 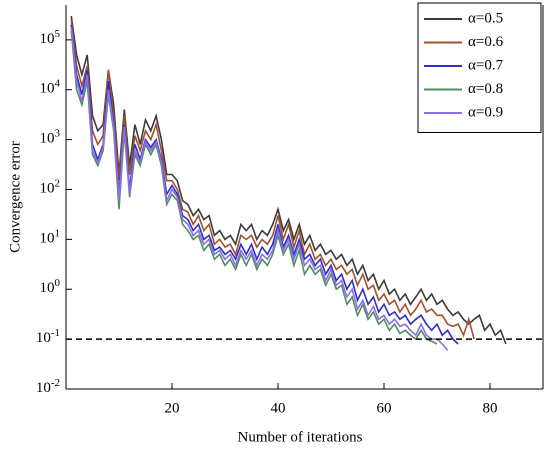 I want to click on y-tick-label: 10⁵, so click(x=50, y=37).